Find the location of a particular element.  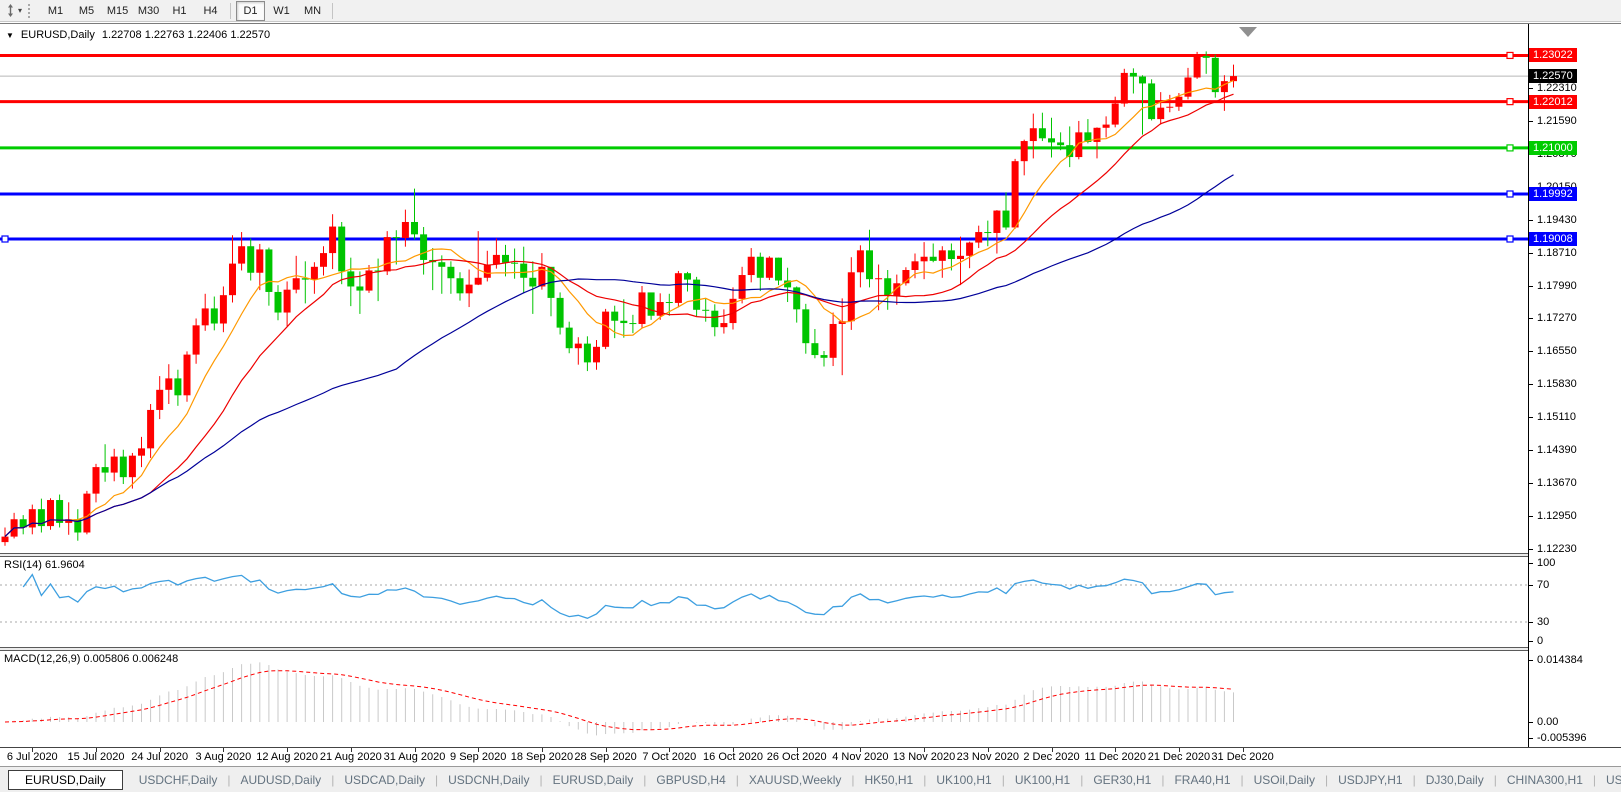

price-tick-label: 1.13670 is located at coordinates (1557, 483).